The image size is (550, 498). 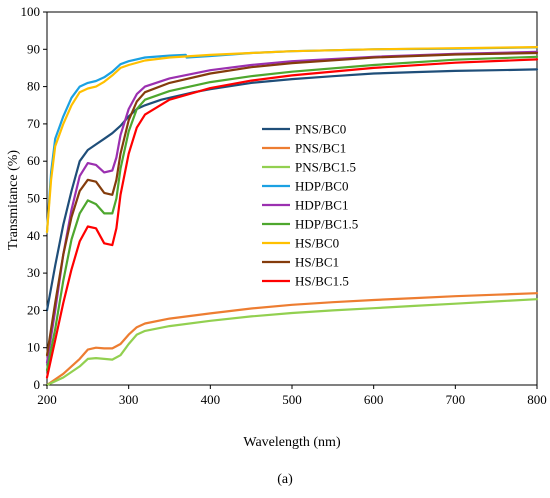 What do you see at coordinates (33, 198) in the screenshot?
I see `y-tick-label: 50` at bounding box center [33, 198].